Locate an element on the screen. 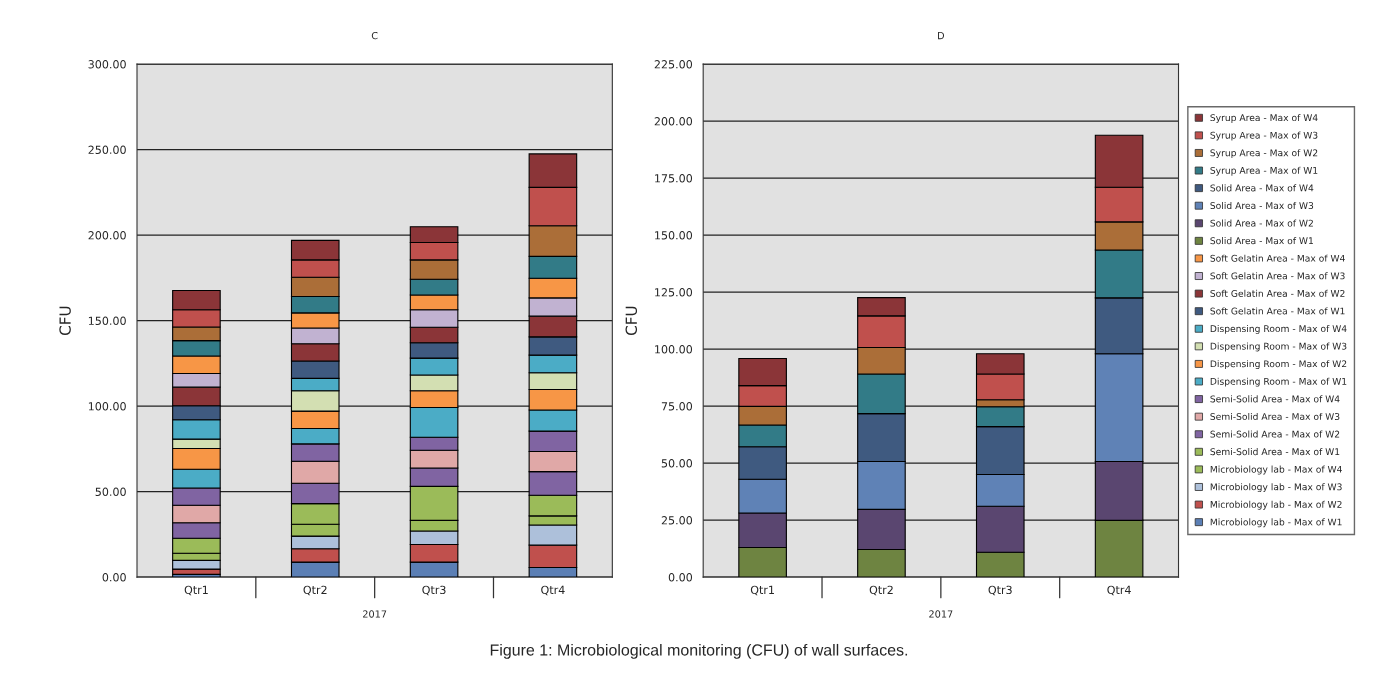 This screenshot has height=675, width=1398. chart-title: D is located at coordinates (941, 36).